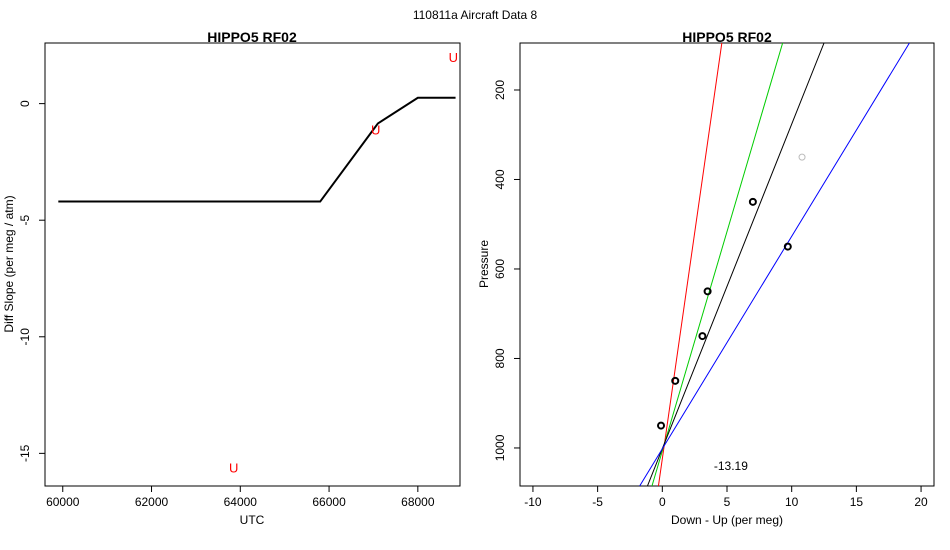 The width and height of the screenshot is (950, 550). What do you see at coordinates (727, 502) in the screenshot?
I see `right-x-tick-label: 5` at bounding box center [727, 502].